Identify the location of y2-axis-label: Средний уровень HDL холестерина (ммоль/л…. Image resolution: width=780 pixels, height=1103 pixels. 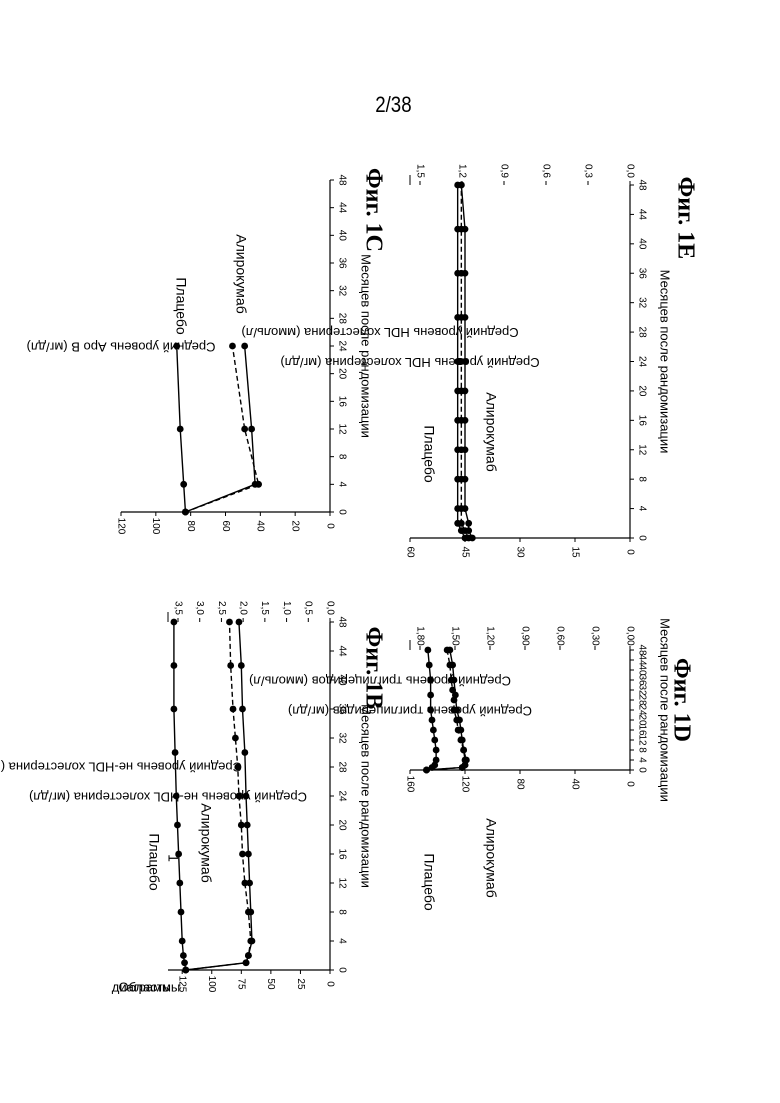
(379, 332).